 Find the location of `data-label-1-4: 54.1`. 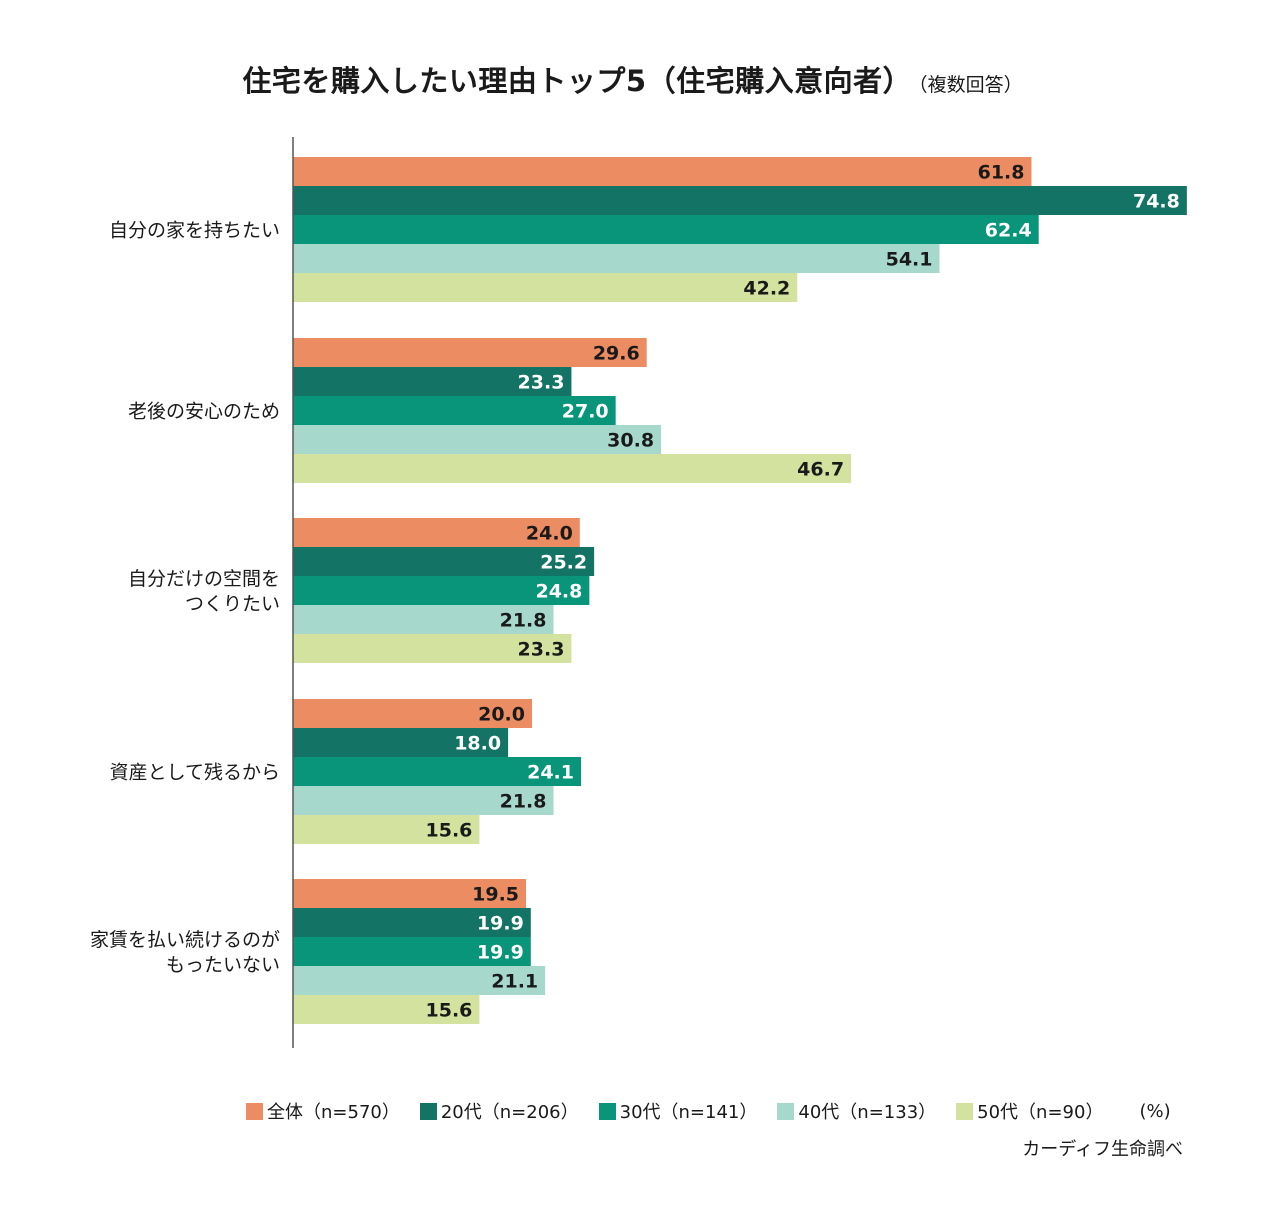

data-label-1-4: 54.1 is located at coordinates (909, 260).